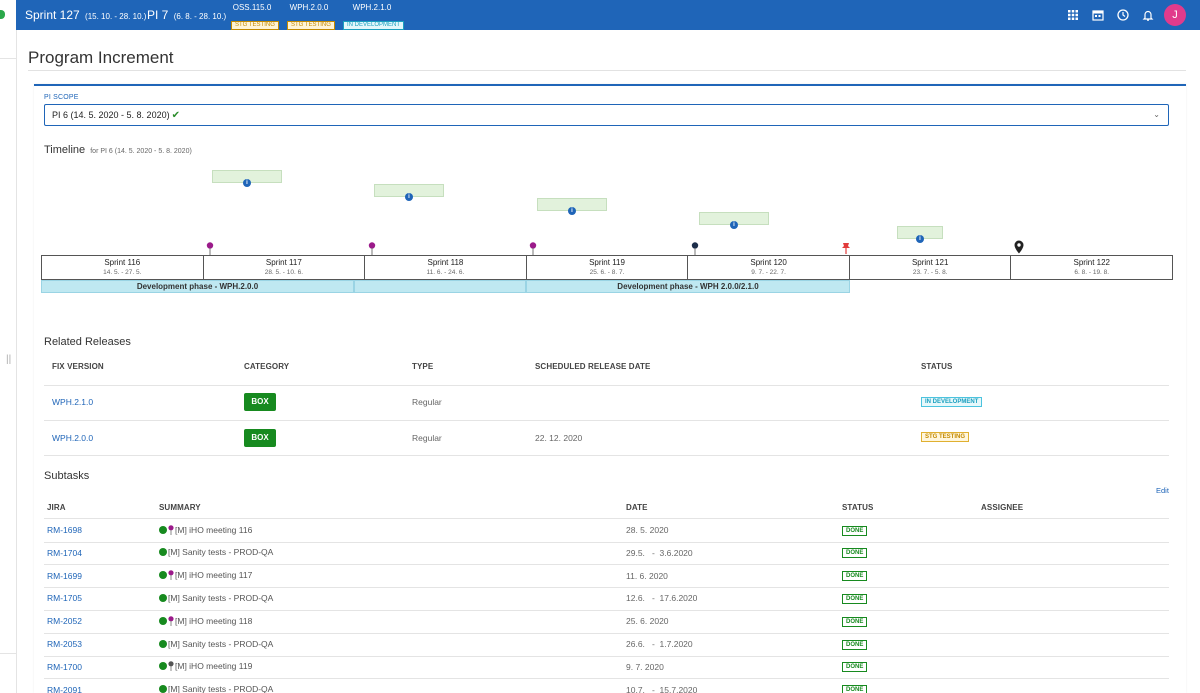 The width and height of the screenshot is (1200, 693). Describe the element at coordinates (158, 15) in the screenshot. I see `pi-name: PI 7` at that location.